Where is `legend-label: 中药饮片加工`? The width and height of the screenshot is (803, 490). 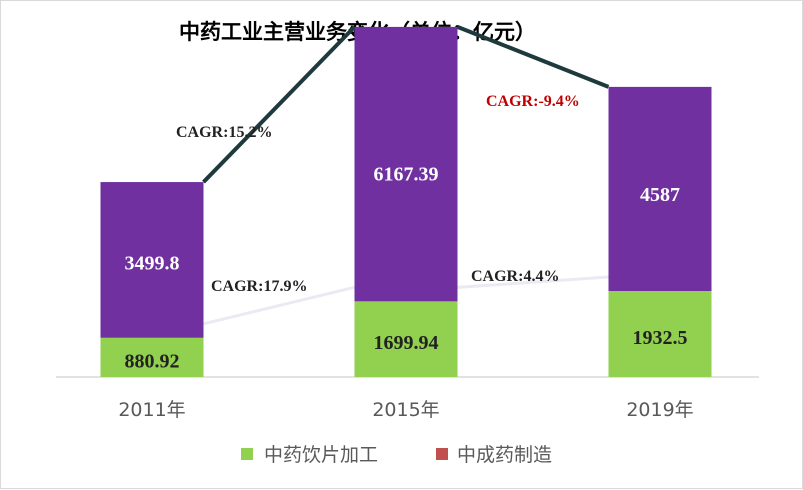 legend-label: 中药饮片加工 is located at coordinates (321, 455).